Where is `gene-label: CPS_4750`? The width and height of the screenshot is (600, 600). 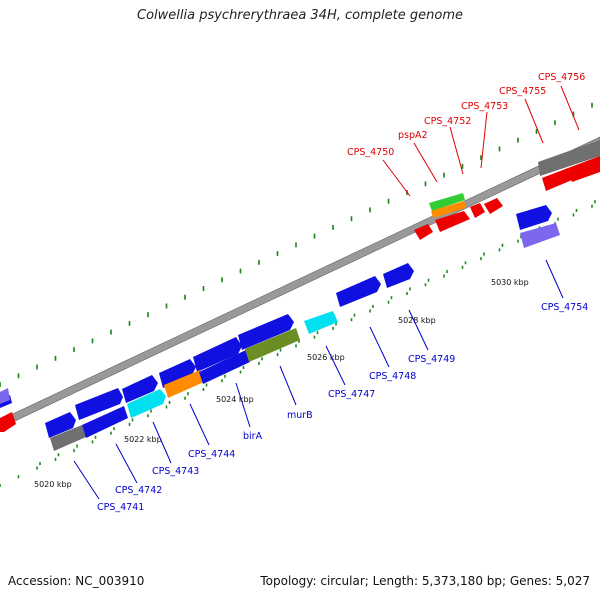
gene-label: CPS_4750 is located at coordinates (370, 152).